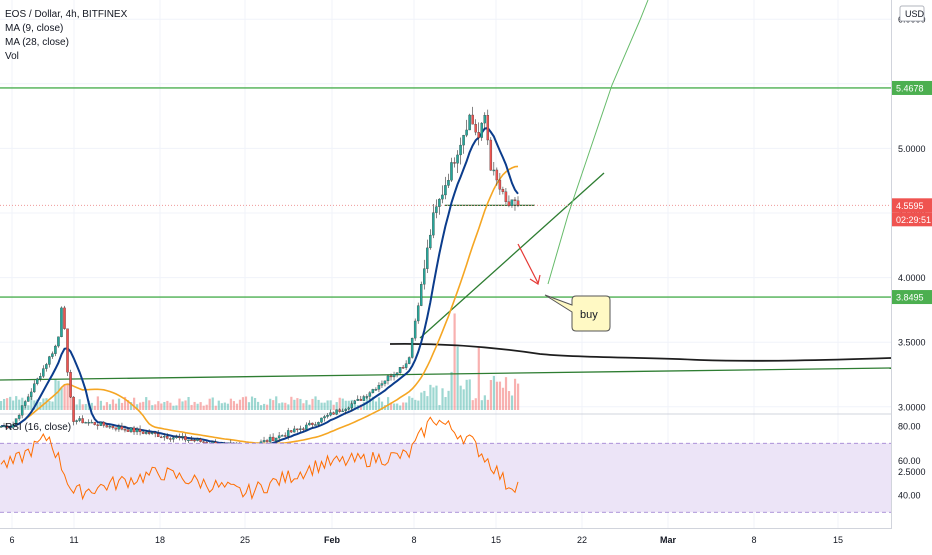 This screenshot has height=555, width=932. Describe the element at coordinates (668, 540) in the screenshot. I see `time-tick-label: Mar` at that location.